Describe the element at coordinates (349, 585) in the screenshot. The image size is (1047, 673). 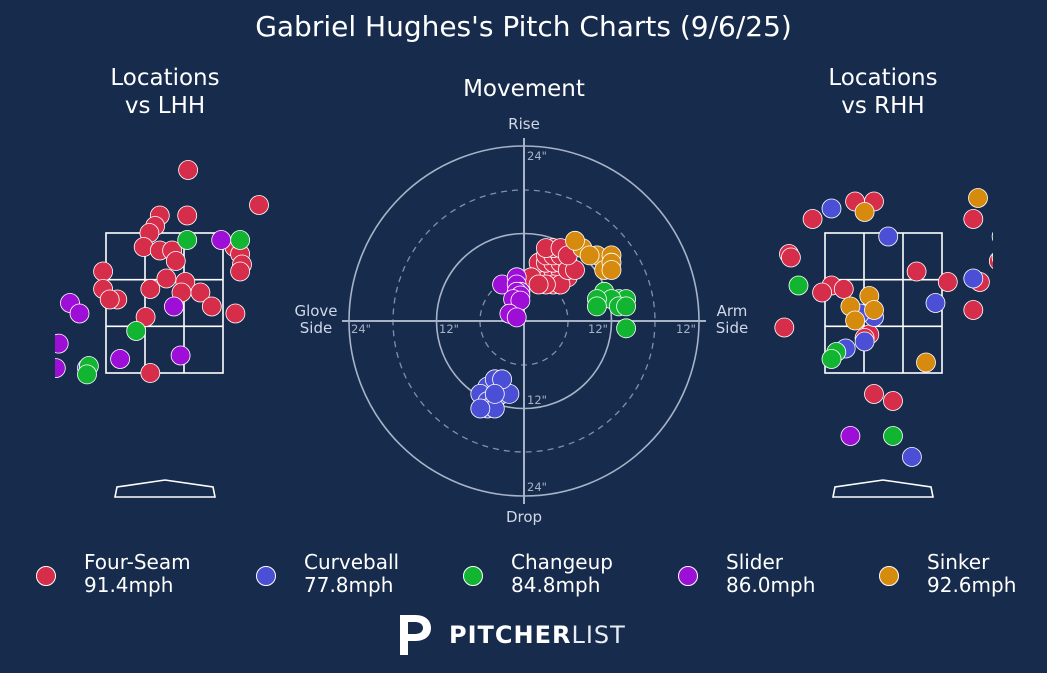
I see `legend-pitch-velo: 77.8mph` at that location.